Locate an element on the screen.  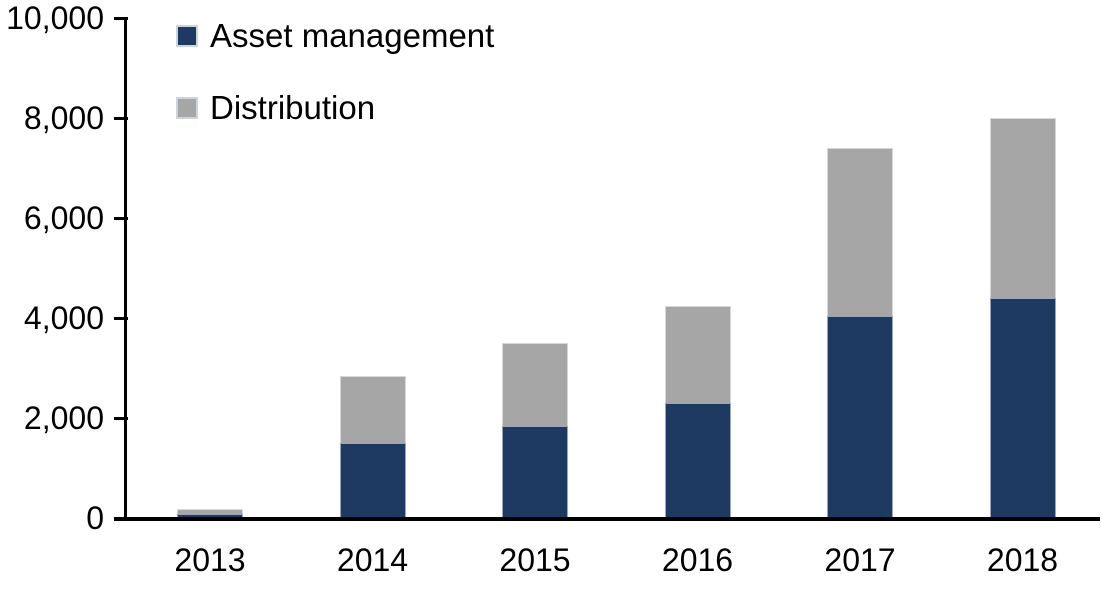
y-tick-label-10-000: 10,000 is located at coordinates (55, 18).